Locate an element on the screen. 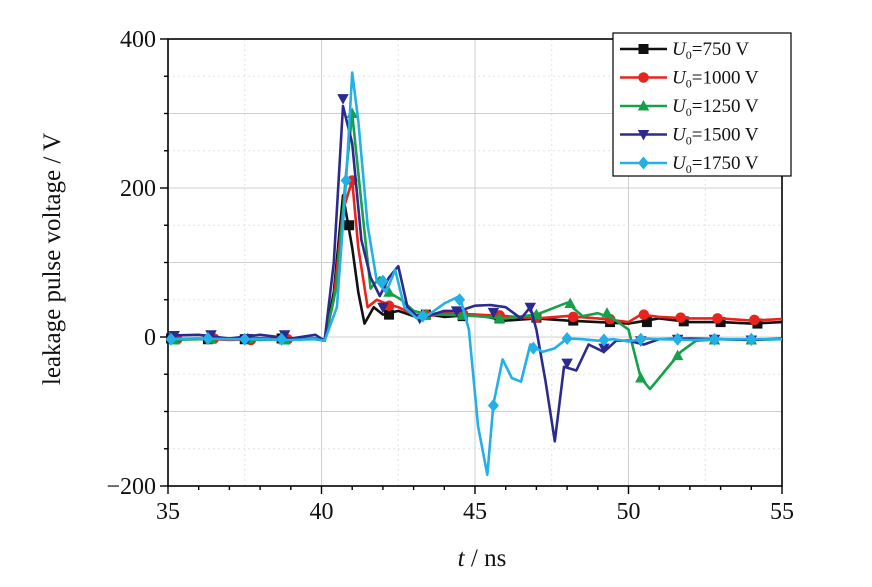 The width and height of the screenshot is (872, 587). y-tick-label: 200 is located at coordinates (138, 189).